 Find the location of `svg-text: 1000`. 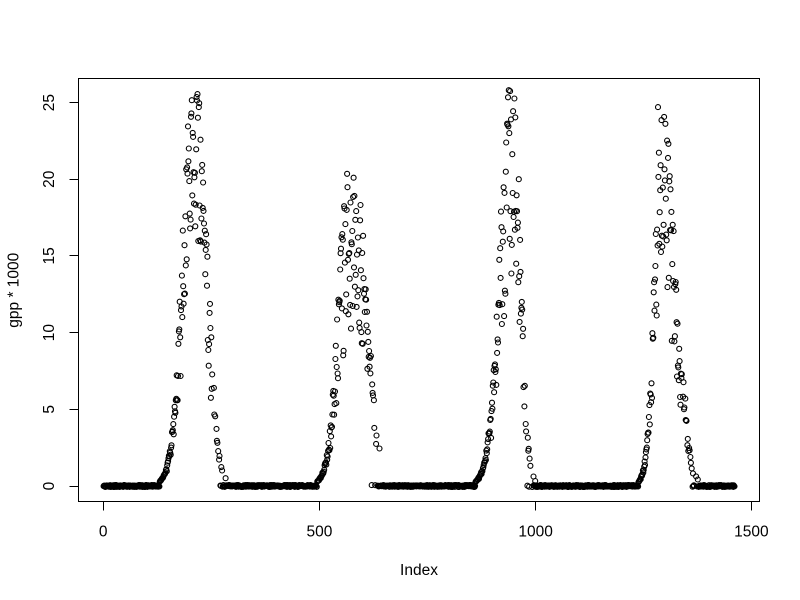

svg-text: 1000 is located at coordinates (535, 532).